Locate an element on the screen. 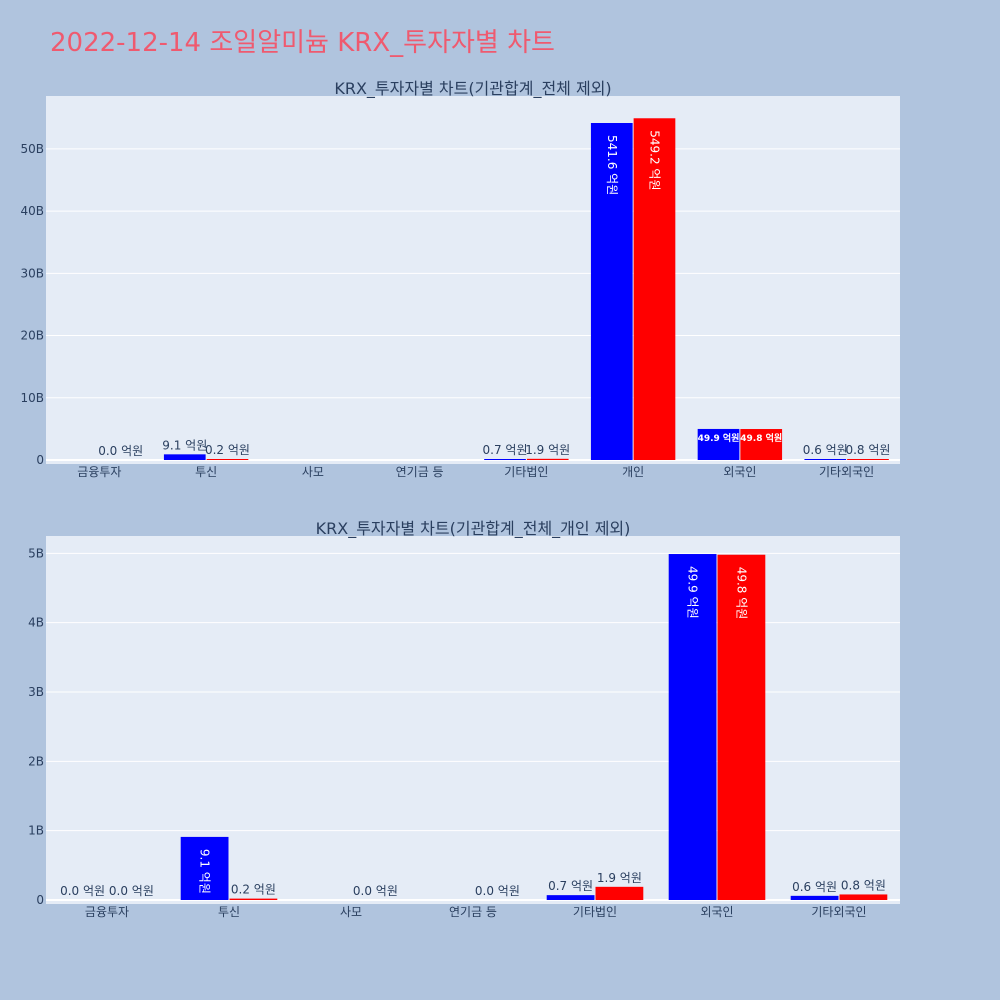 Image resolution: width=1000 pixels, height=1000 pixels. x-tick-label: 개인 is located at coordinates (633, 472).